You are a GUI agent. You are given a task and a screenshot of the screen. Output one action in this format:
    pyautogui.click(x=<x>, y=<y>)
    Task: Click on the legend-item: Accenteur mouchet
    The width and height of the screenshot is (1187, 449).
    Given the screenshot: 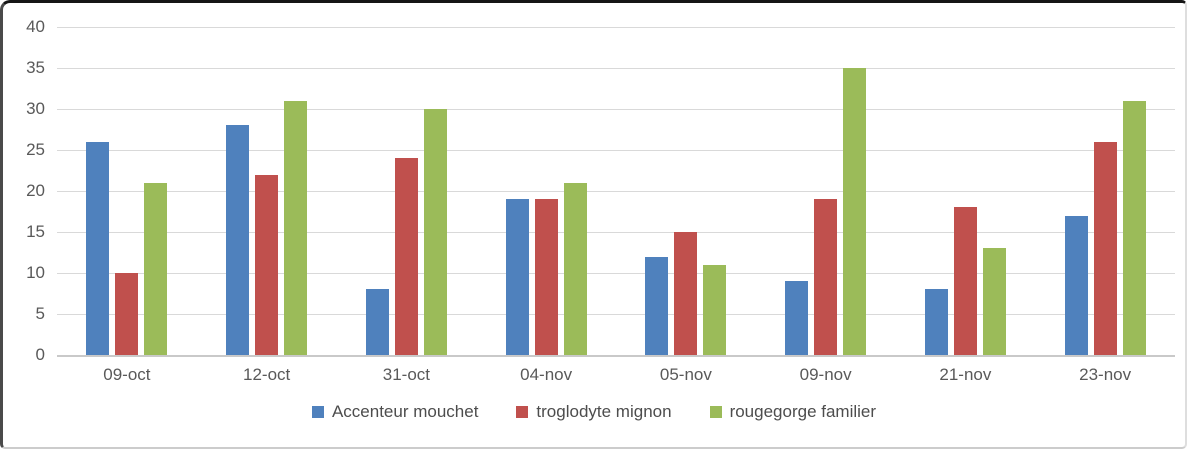 What is the action you would take?
    pyautogui.click(x=395, y=412)
    